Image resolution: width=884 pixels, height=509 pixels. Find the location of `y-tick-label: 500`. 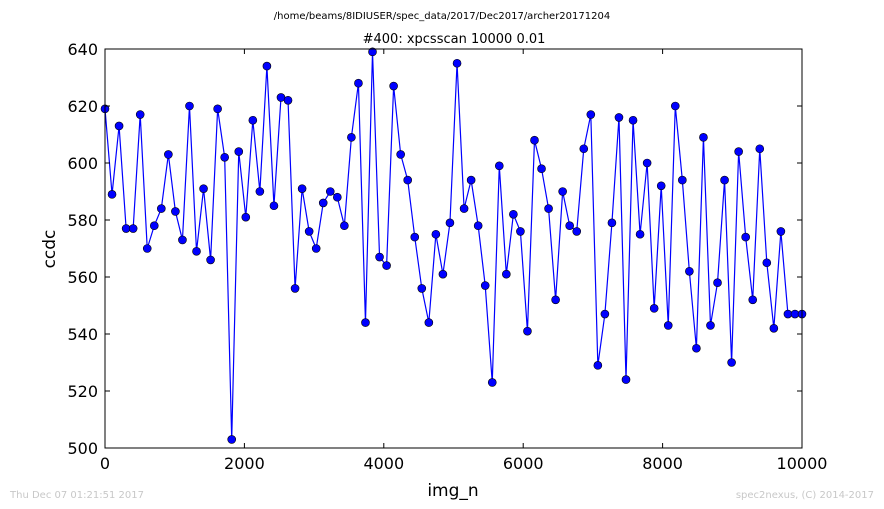

y-tick-label: 500 is located at coordinates (82, 448).